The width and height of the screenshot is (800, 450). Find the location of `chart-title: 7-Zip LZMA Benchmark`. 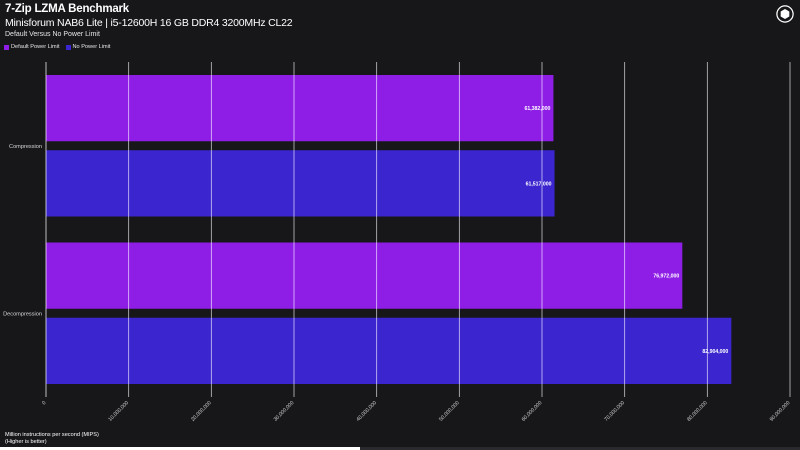

chart-title: 7-Zip LZMA Benchmark is located at coordinates (67, 9).